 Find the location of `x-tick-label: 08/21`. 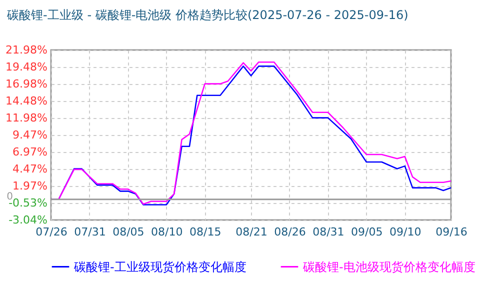

x-tick-label: 08/21 is located at coordinates (252, 232).